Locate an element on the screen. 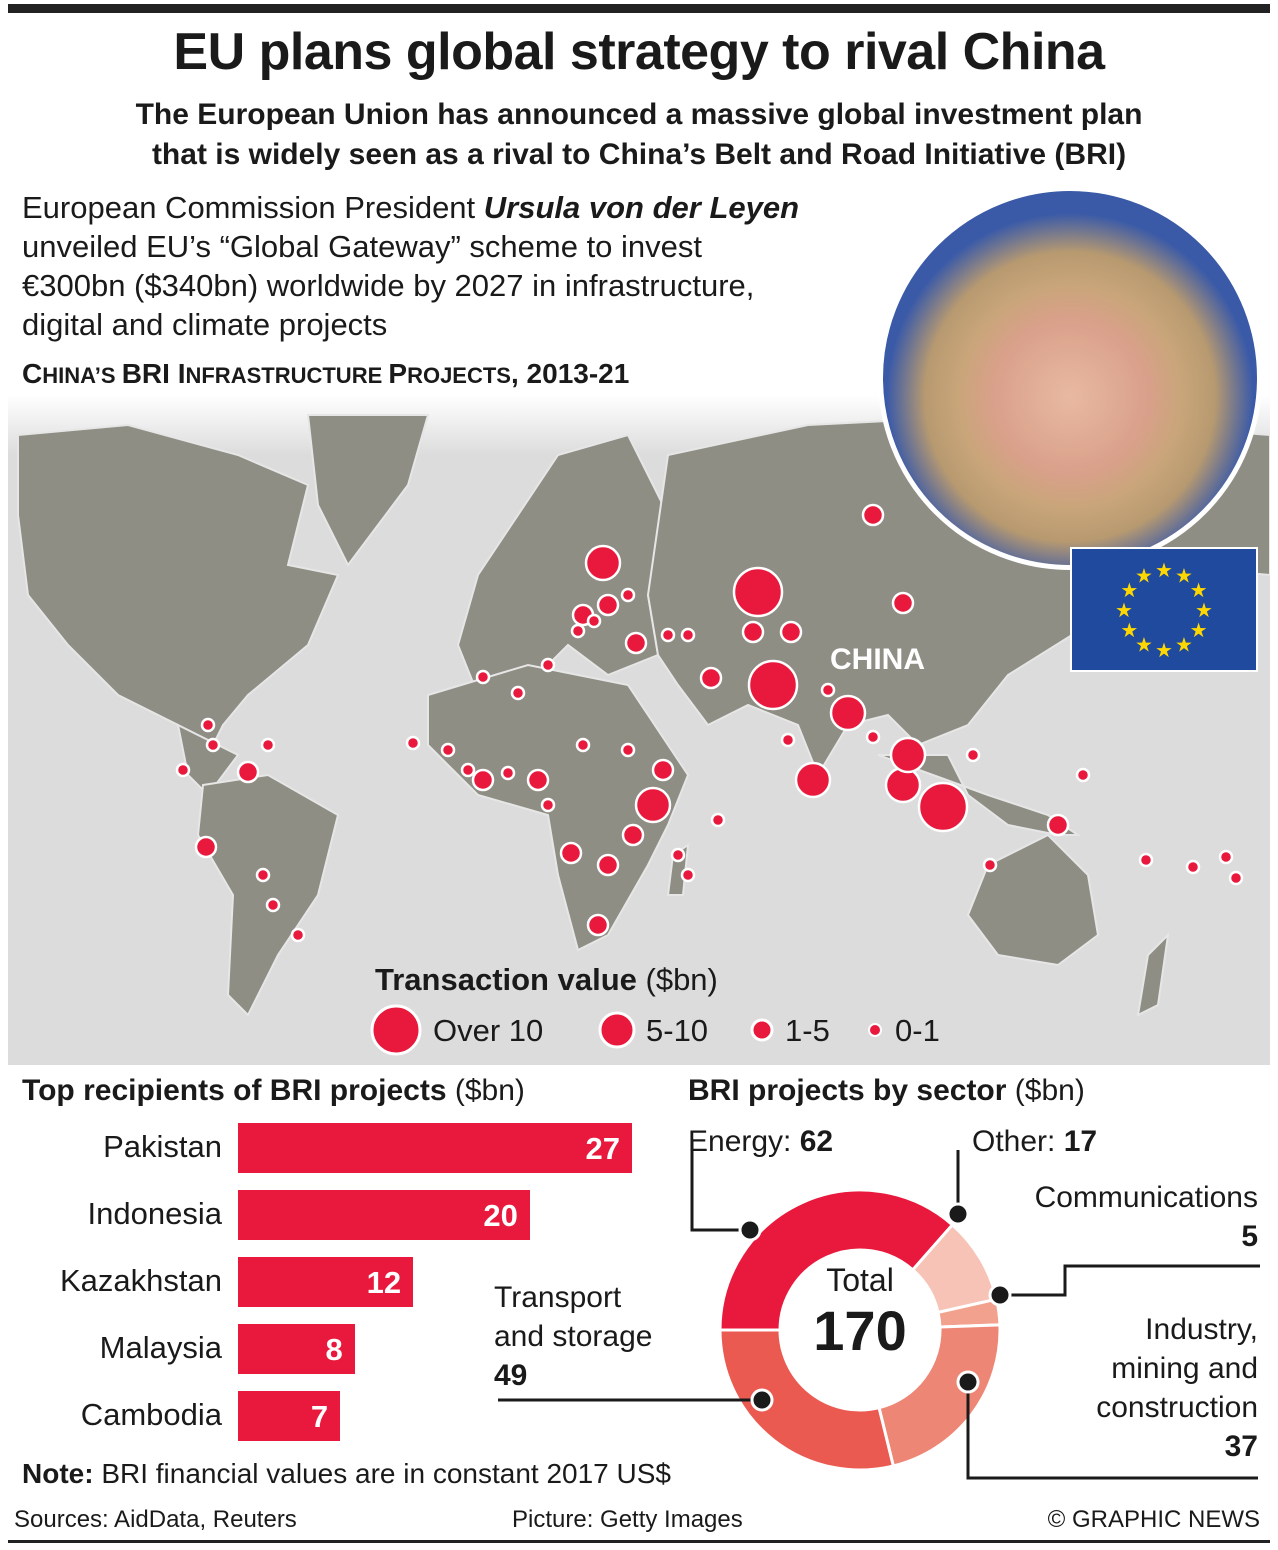  bar: 8 is located at coordinates (296, 1349).